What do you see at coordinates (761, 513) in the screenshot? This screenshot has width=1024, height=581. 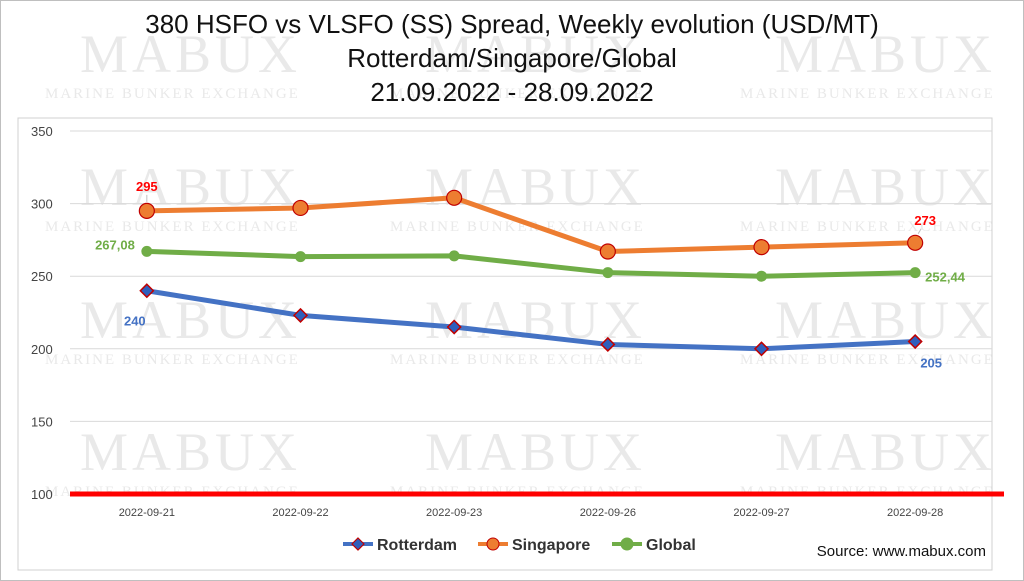 I see `x-tick-label: 2022-09-27` at bounding box center [761, 513].